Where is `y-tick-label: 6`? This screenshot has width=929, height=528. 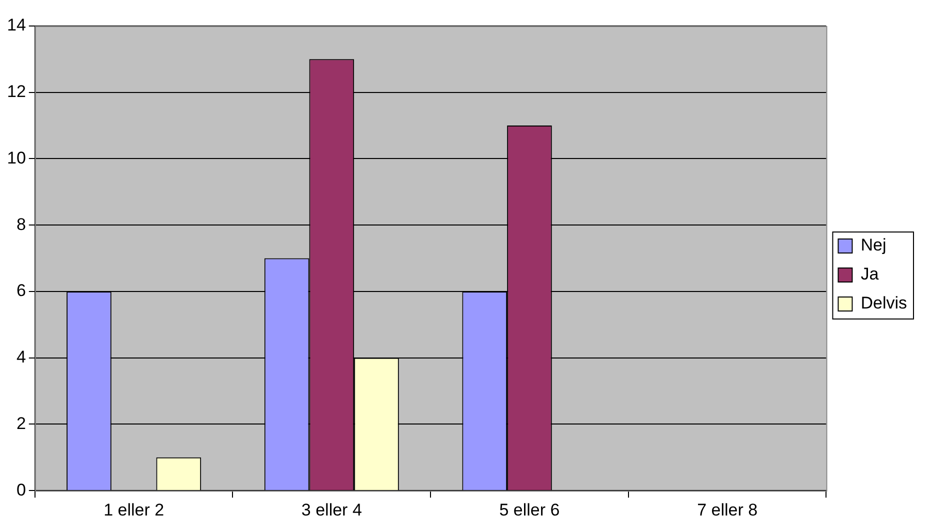
y-tick-label: 6 is located at coordinates (21, 290).